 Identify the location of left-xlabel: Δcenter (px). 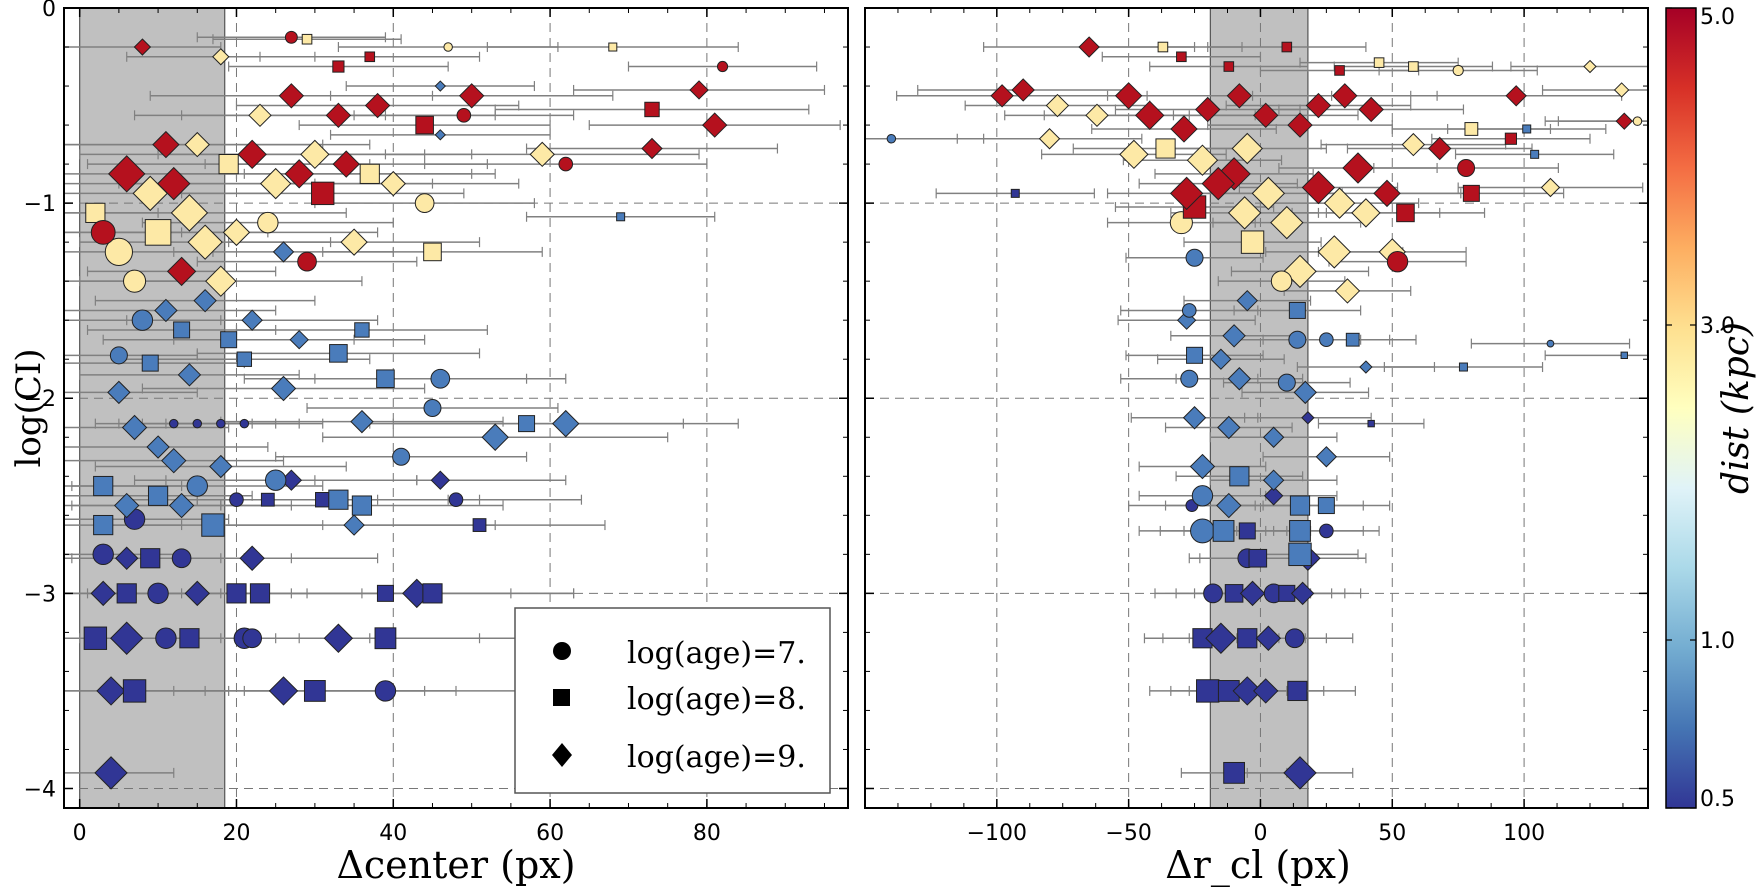
(455, 865).